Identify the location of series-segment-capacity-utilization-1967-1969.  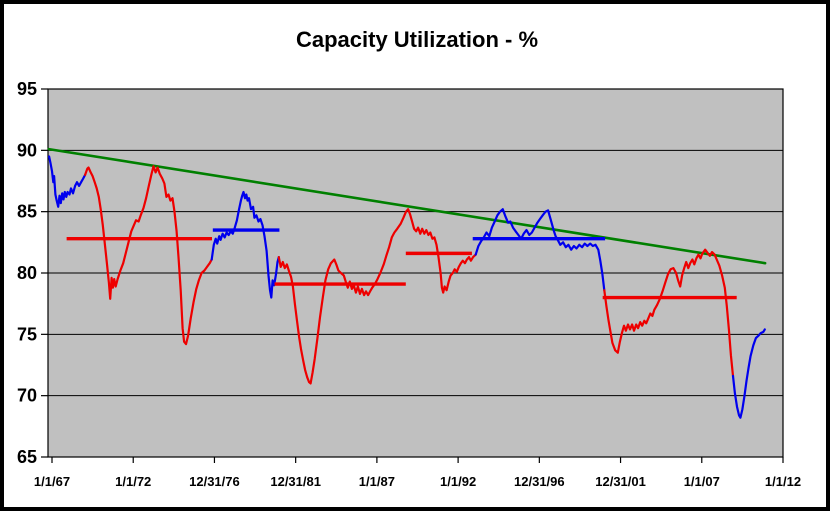
(67, 181).